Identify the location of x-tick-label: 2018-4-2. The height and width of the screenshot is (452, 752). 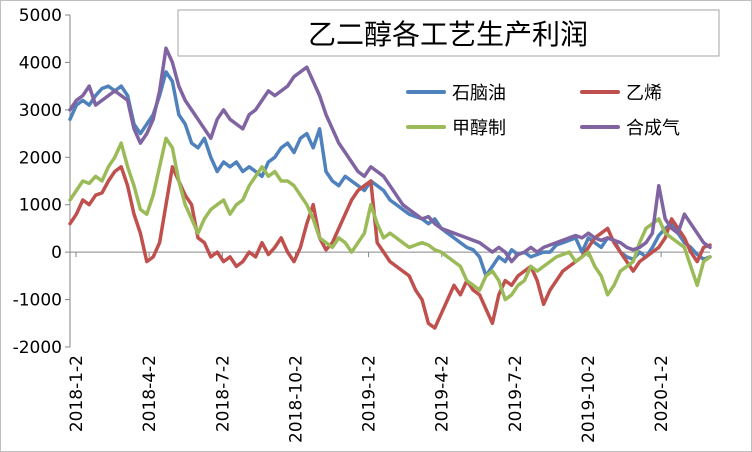
(150, 393).